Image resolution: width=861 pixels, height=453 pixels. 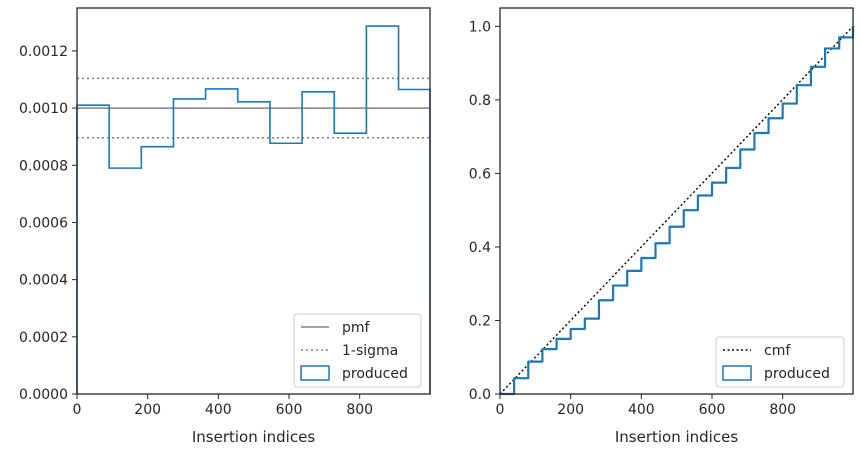 I want to click on y-tick-label: 0.8, so click(x=480, y=101).